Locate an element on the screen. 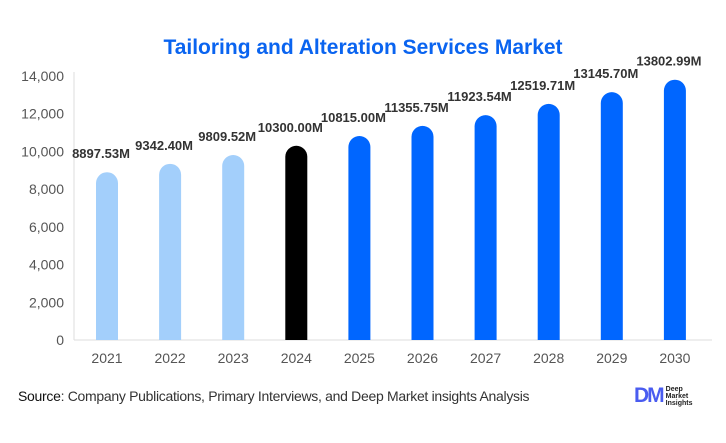 This screenshot has width=726, height=443. data-label: 10300.00M is located at coordinates (290, 127).